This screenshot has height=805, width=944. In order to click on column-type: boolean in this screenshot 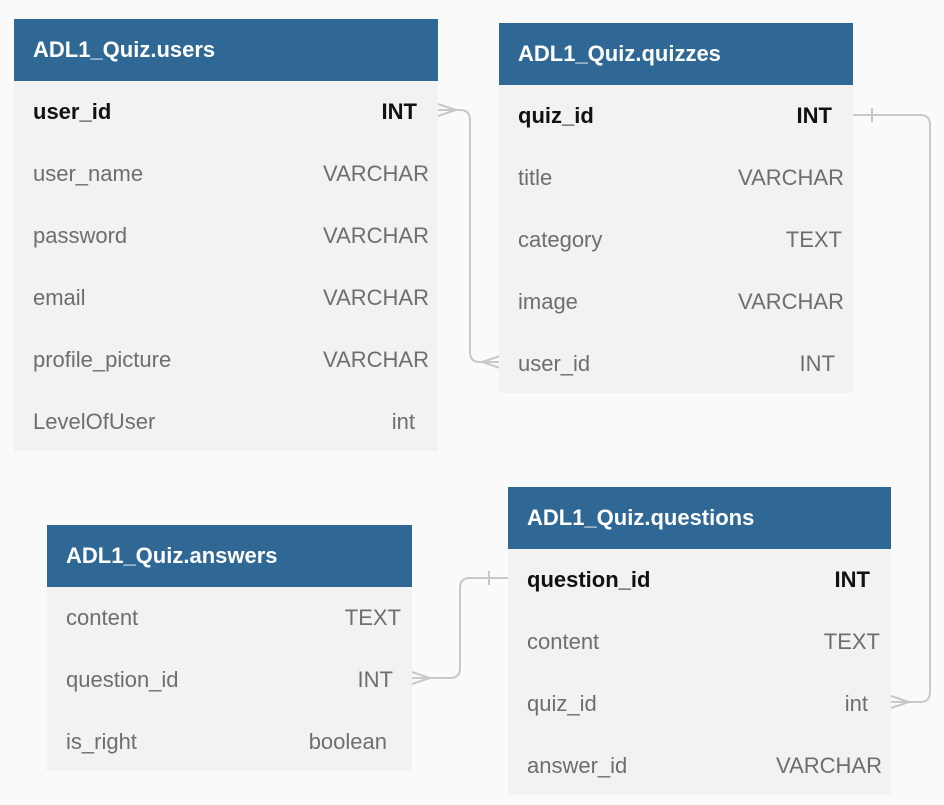, I will do `click(347, 741)`.